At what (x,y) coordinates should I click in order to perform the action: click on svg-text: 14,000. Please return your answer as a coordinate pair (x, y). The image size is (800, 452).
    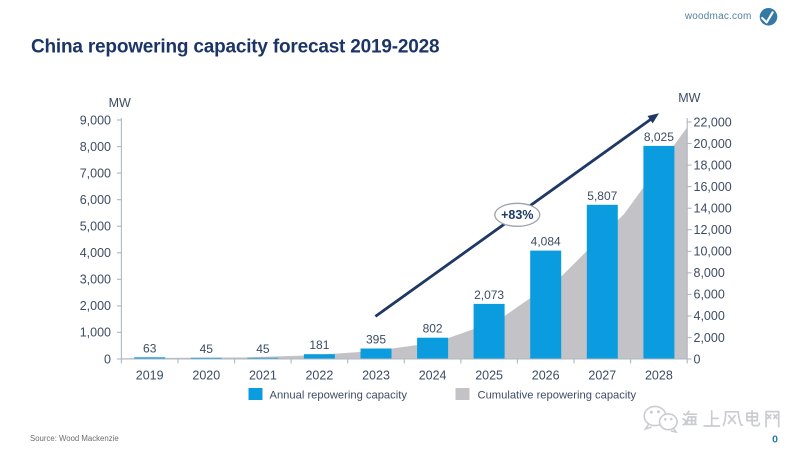
    Looking at the image, I should click on (713, 209).